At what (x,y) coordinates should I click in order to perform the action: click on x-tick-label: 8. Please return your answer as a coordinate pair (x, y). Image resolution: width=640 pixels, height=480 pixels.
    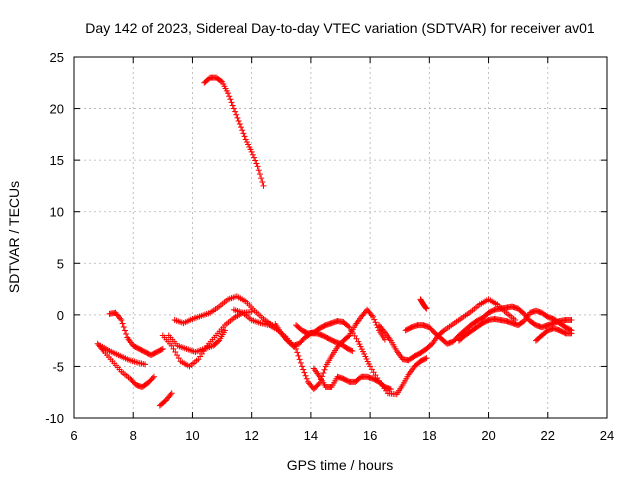
    Looking at the image, I should click on (133, 435).